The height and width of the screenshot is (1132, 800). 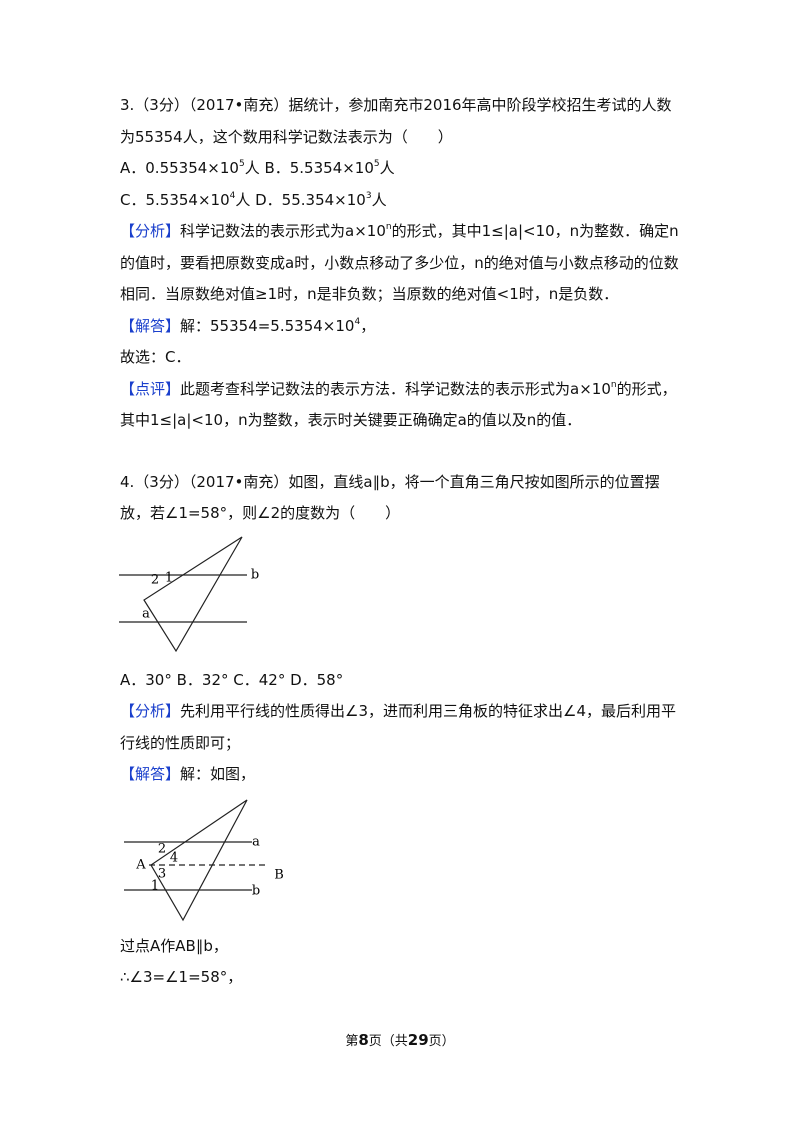 What do you see at coordinates (155, 357) in the screenshot?
I see `text: 故选：C．` at bounding box center [155, 357].